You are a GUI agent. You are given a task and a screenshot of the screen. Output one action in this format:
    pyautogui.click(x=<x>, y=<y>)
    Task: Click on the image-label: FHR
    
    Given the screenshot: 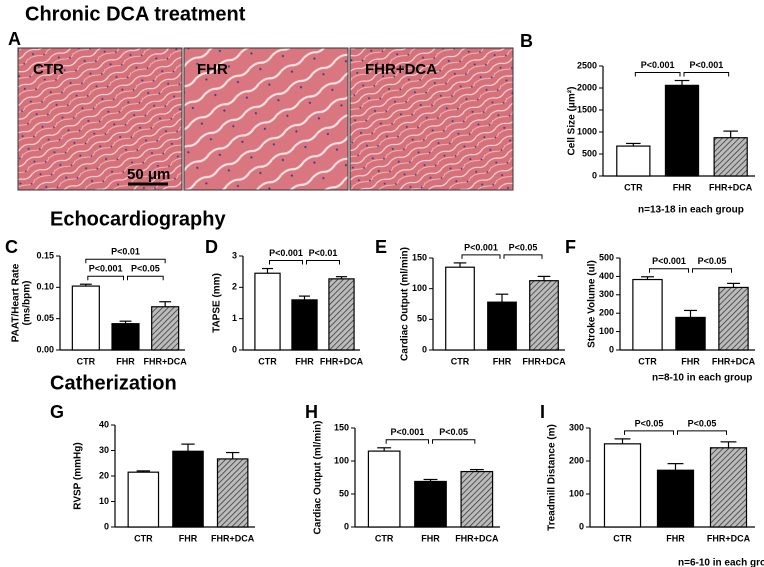 What is the action you would take?
    pyautogui.click(x=212, y=69)
    